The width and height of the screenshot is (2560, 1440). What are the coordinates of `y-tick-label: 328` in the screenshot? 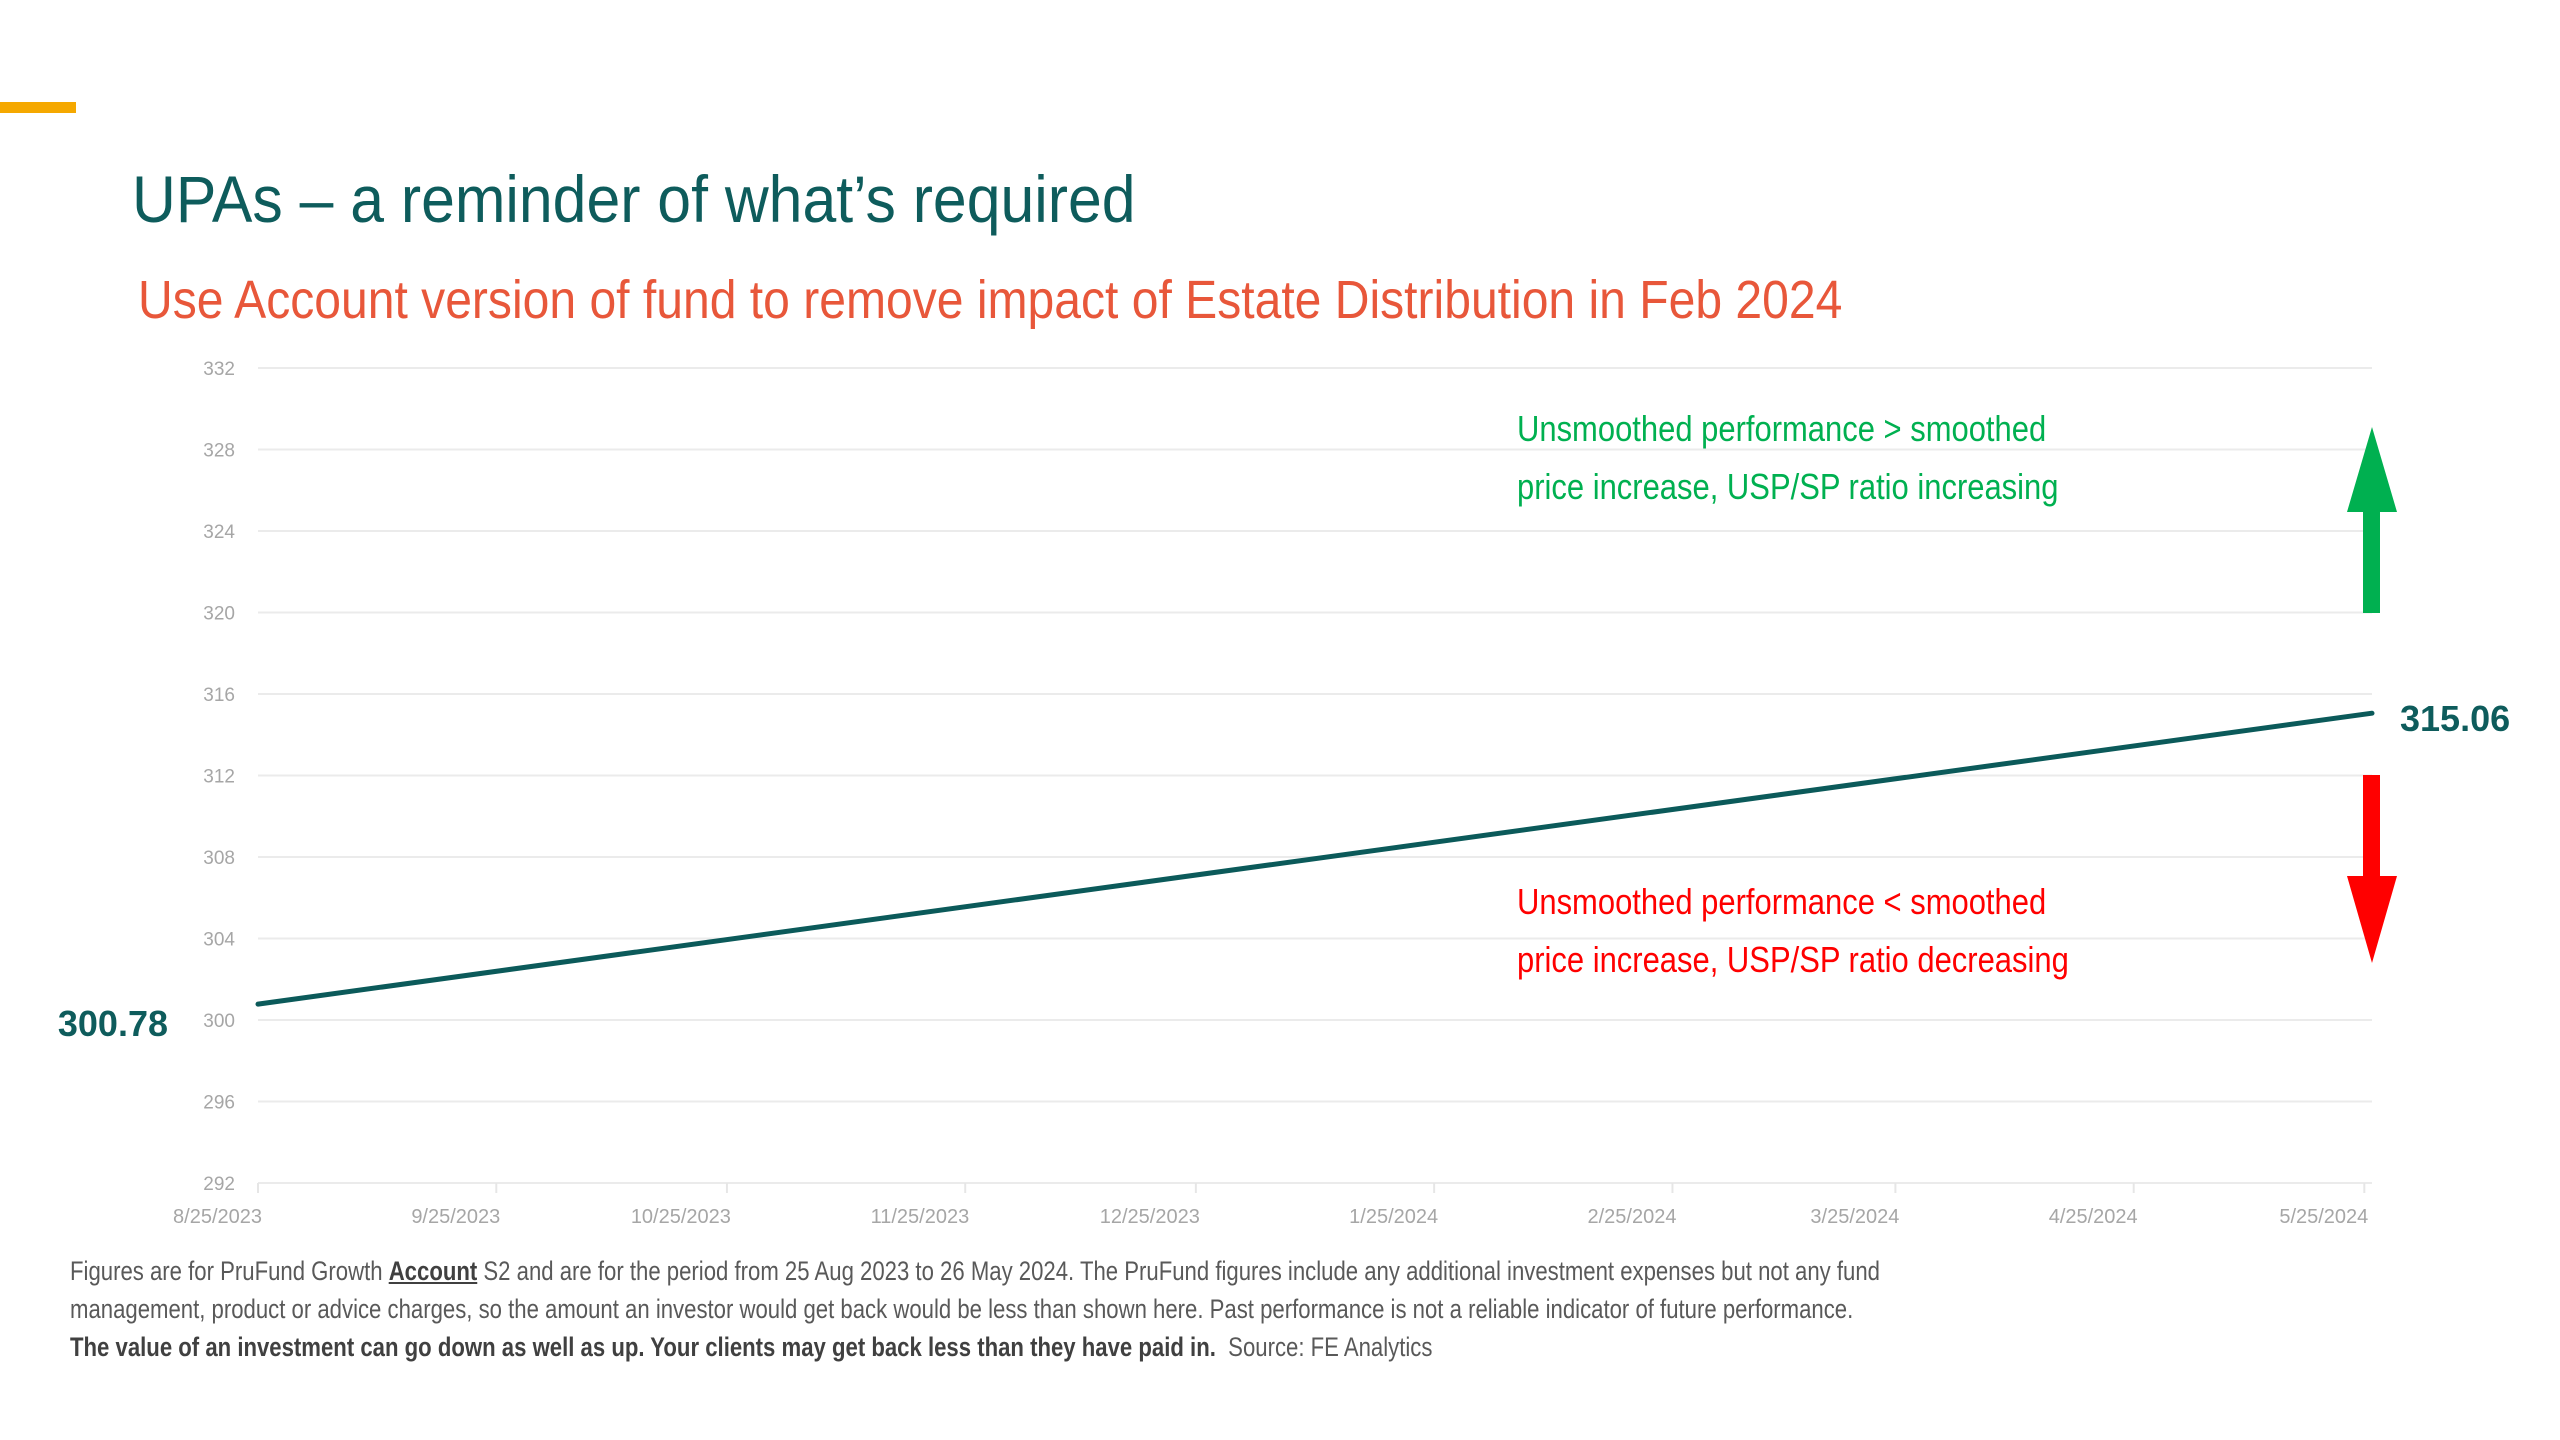 It's located at (219, 451).